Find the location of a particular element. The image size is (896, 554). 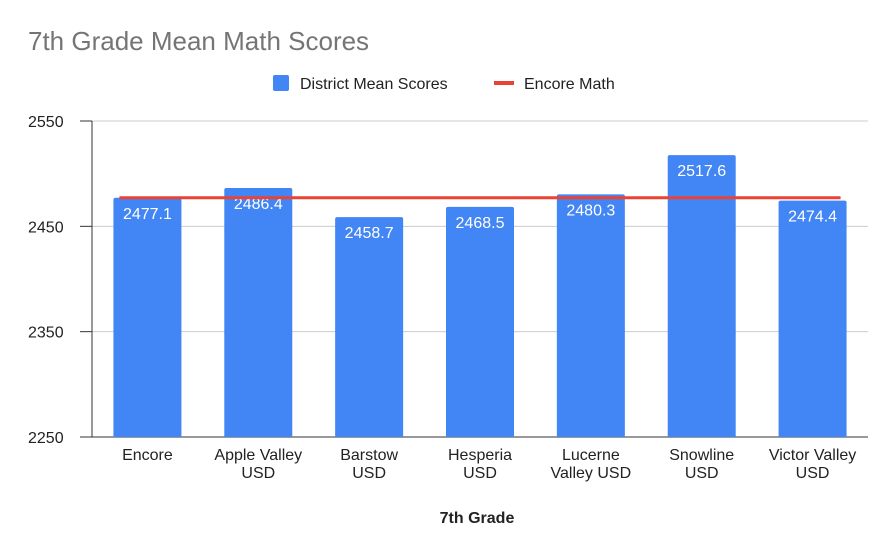

x-axis-label: 7th Grade is located at coordinates (477, 518).